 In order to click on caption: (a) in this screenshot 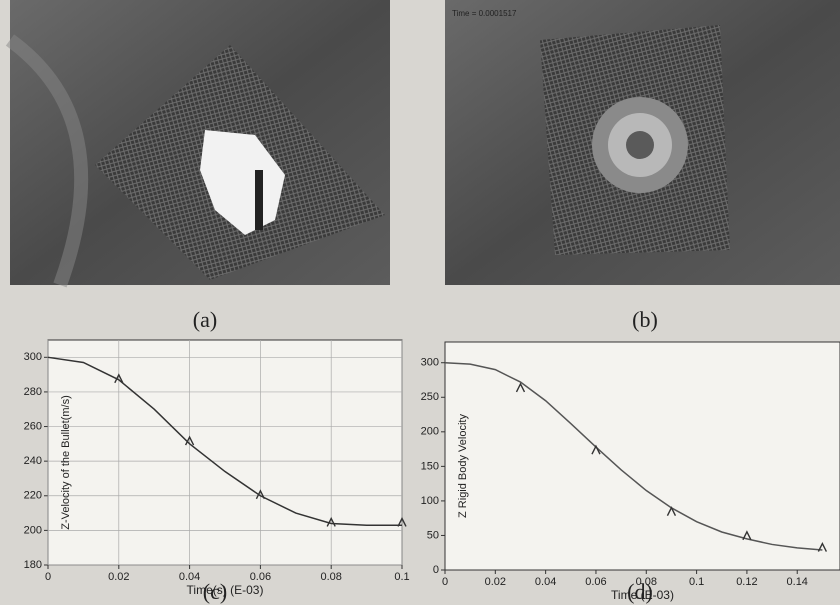, I will do `click(205, 319)`.